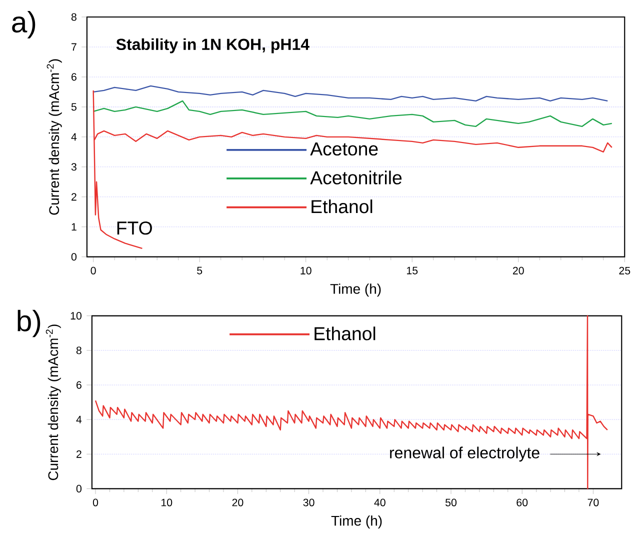  What do you see at coordinates (74, 47) in the screenshot?
I see `y-tick-label: 7` at bounding box center [74, 47].